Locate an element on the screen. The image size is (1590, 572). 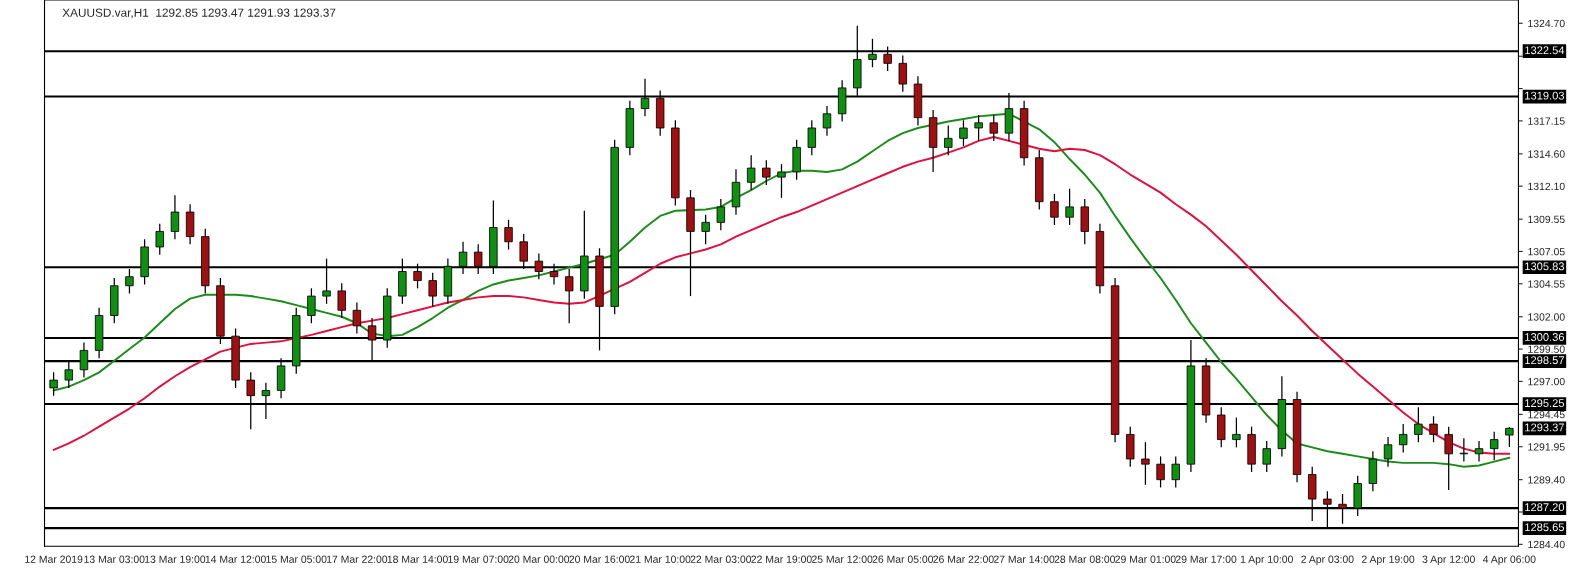
y-tick-label: 1307.05 is located at coordinates (1546, 251).